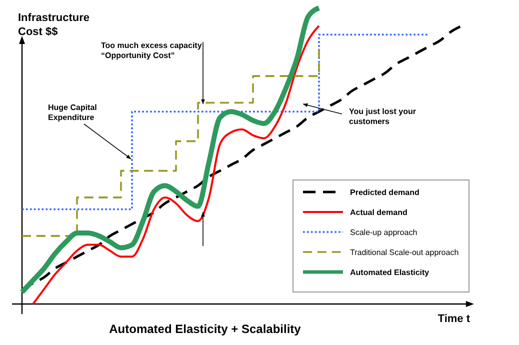  I want to click on legend-label: Automated Elasticity, so click(390, 272).